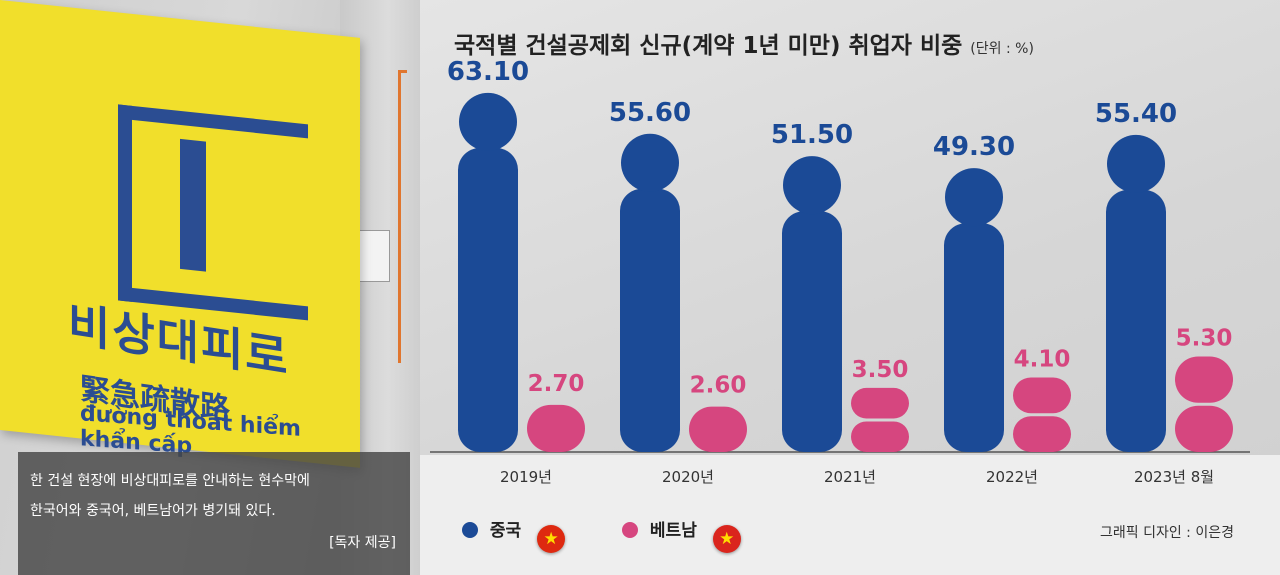 This screenshot has height=575, width=1280. Describe the element at coordinates (470, 530) in the screenshot. I see `china-dot-icon` at that location.